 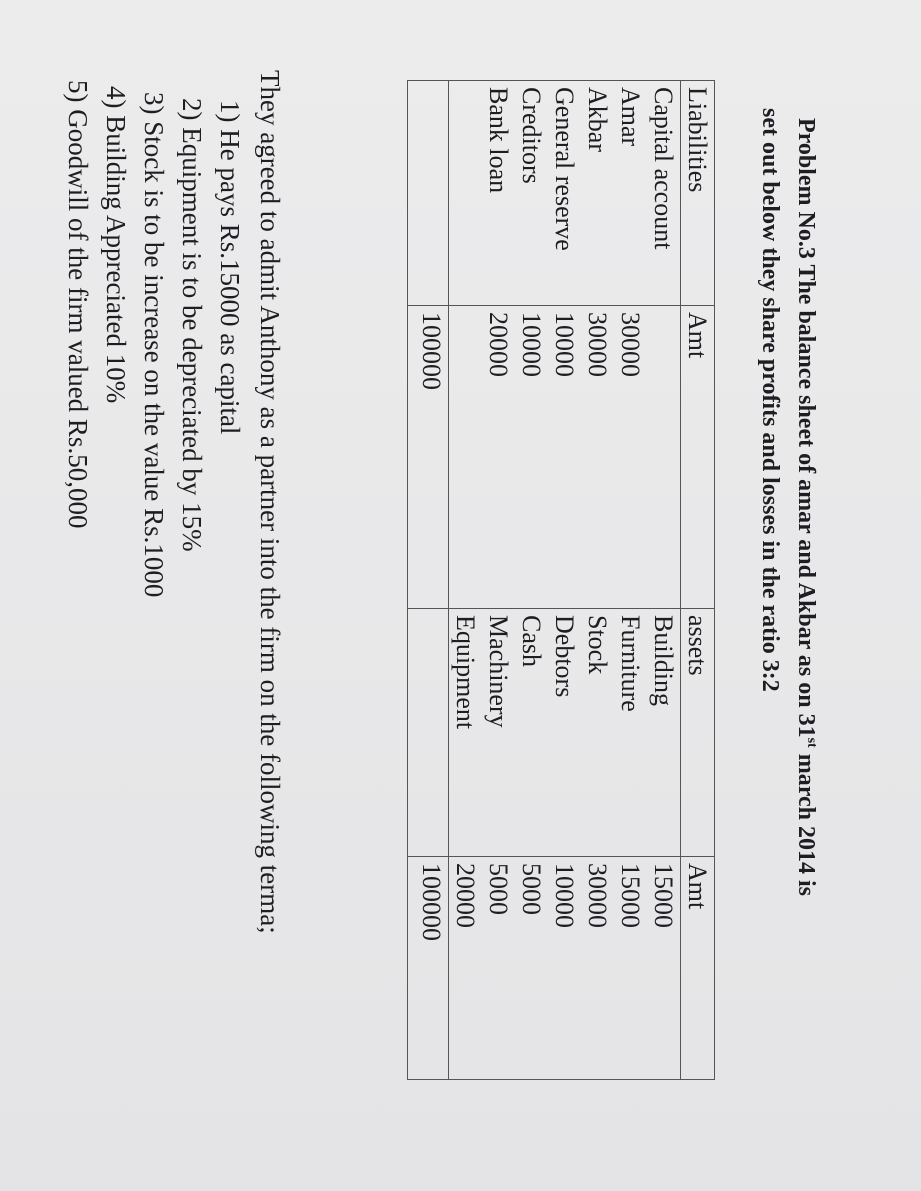 I want to click on table-total-row: 100000 100000, so click(x=428, y=580).